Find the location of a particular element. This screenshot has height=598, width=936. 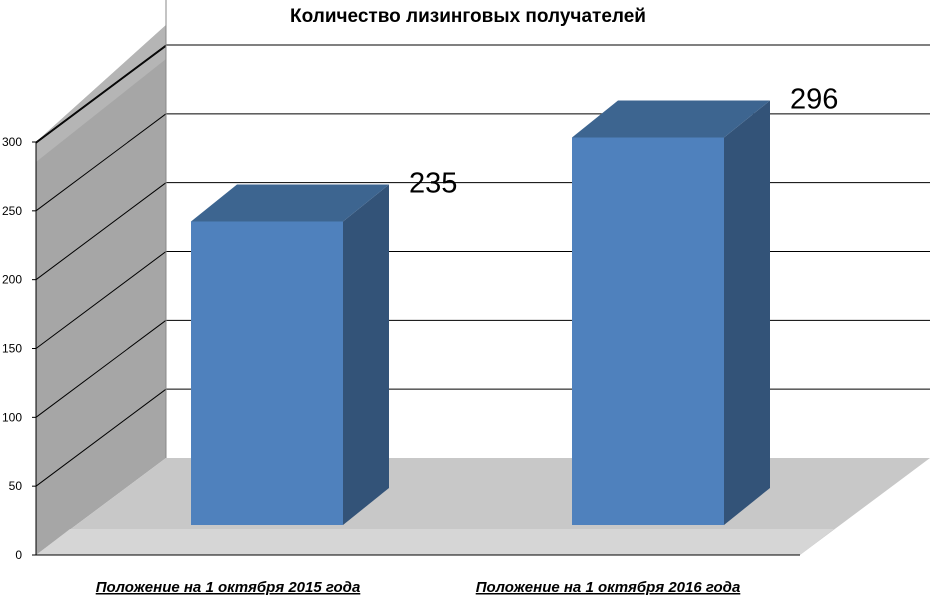

y-tick-label: 0 is located at coordinates (18, 555).